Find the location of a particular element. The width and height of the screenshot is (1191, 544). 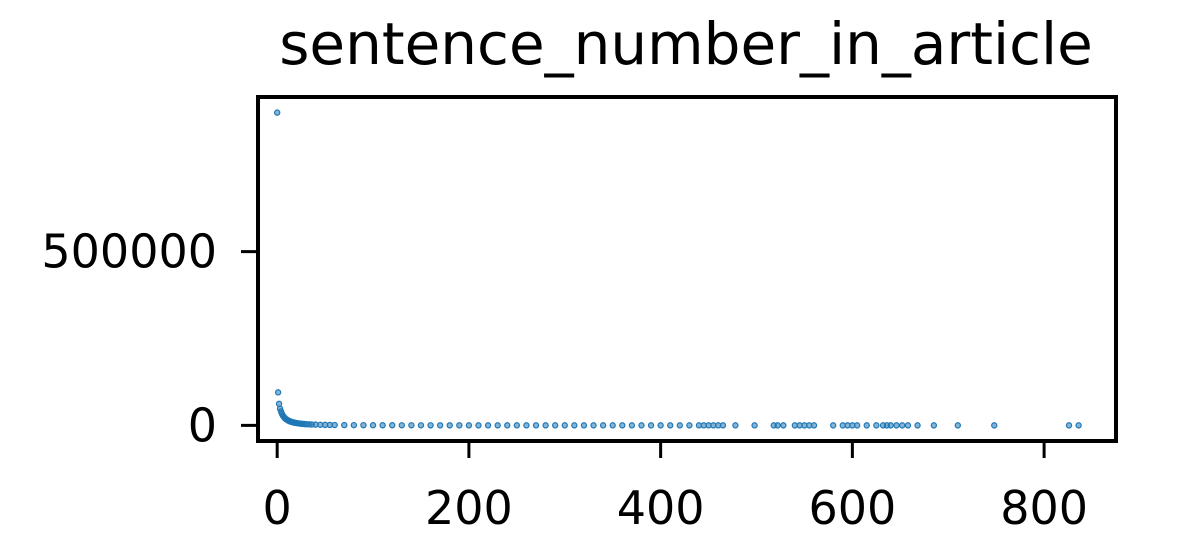

x-tick-label: 600 is located at coordinates (852, 508).